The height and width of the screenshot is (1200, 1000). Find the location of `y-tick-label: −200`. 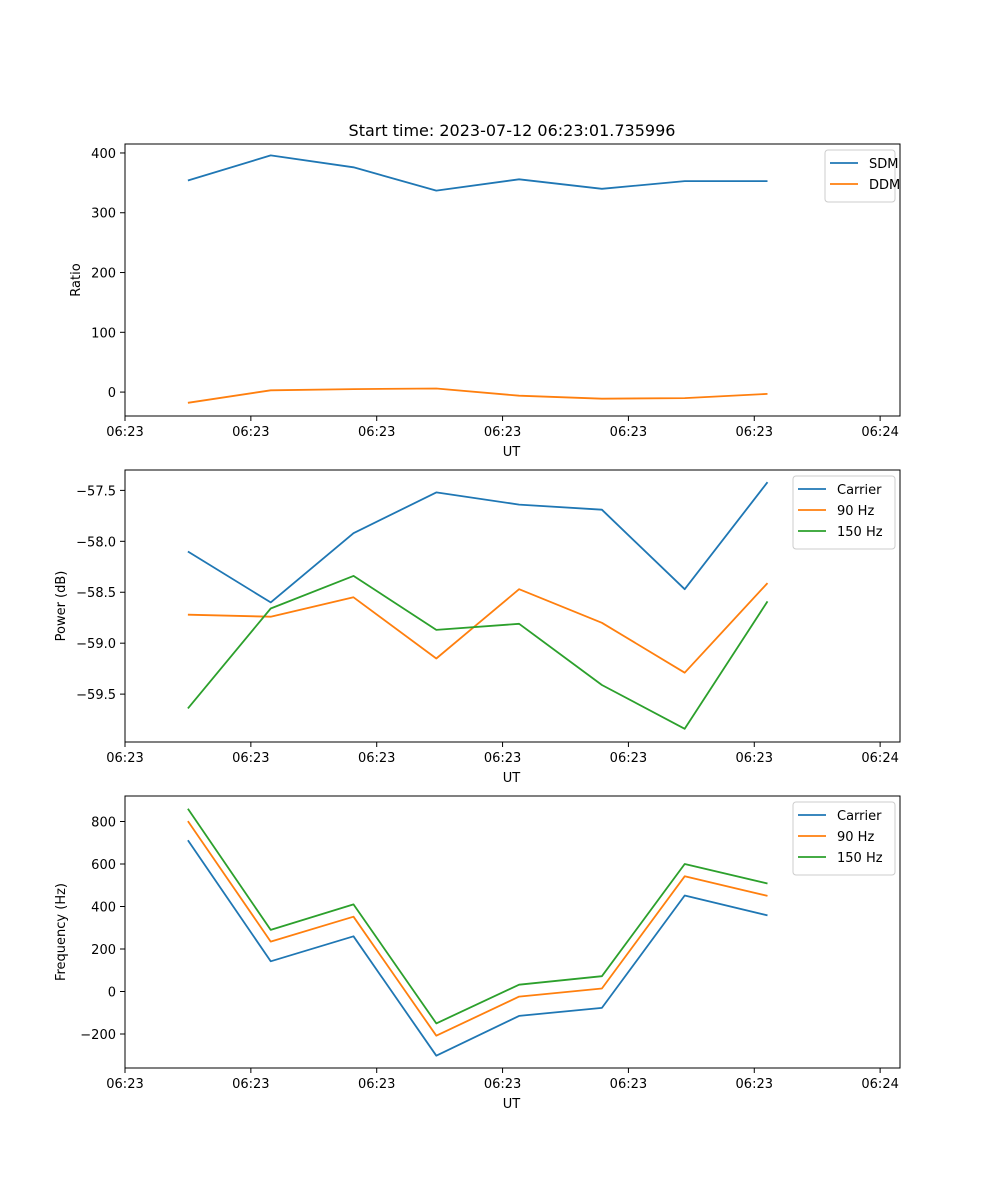

y-tick-label: −200 is located at coordinates (98, 1035).